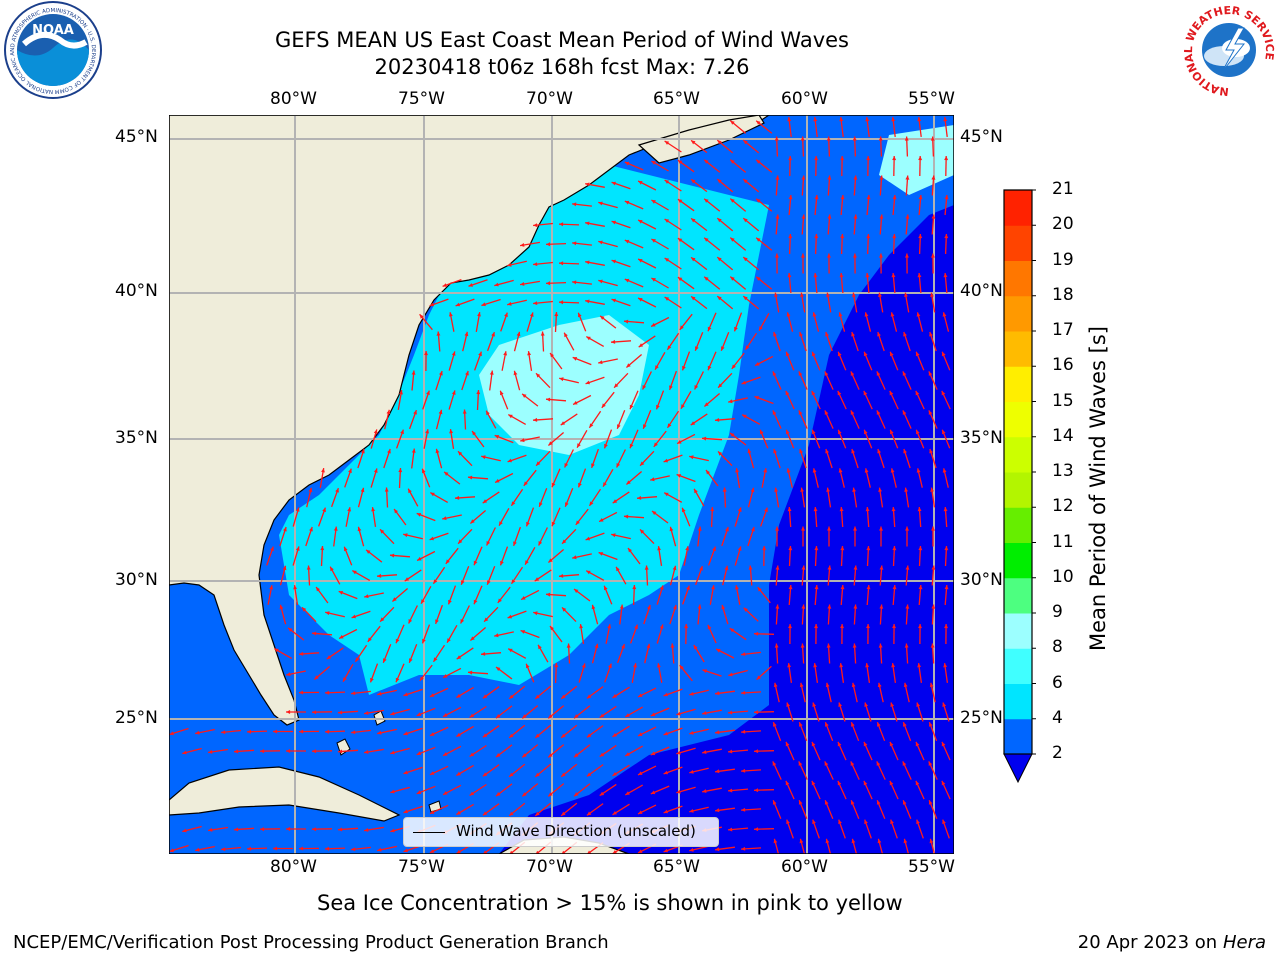 This screenshot has width=1280, height=960. I want to click on colorbar, so click(1019, 486).